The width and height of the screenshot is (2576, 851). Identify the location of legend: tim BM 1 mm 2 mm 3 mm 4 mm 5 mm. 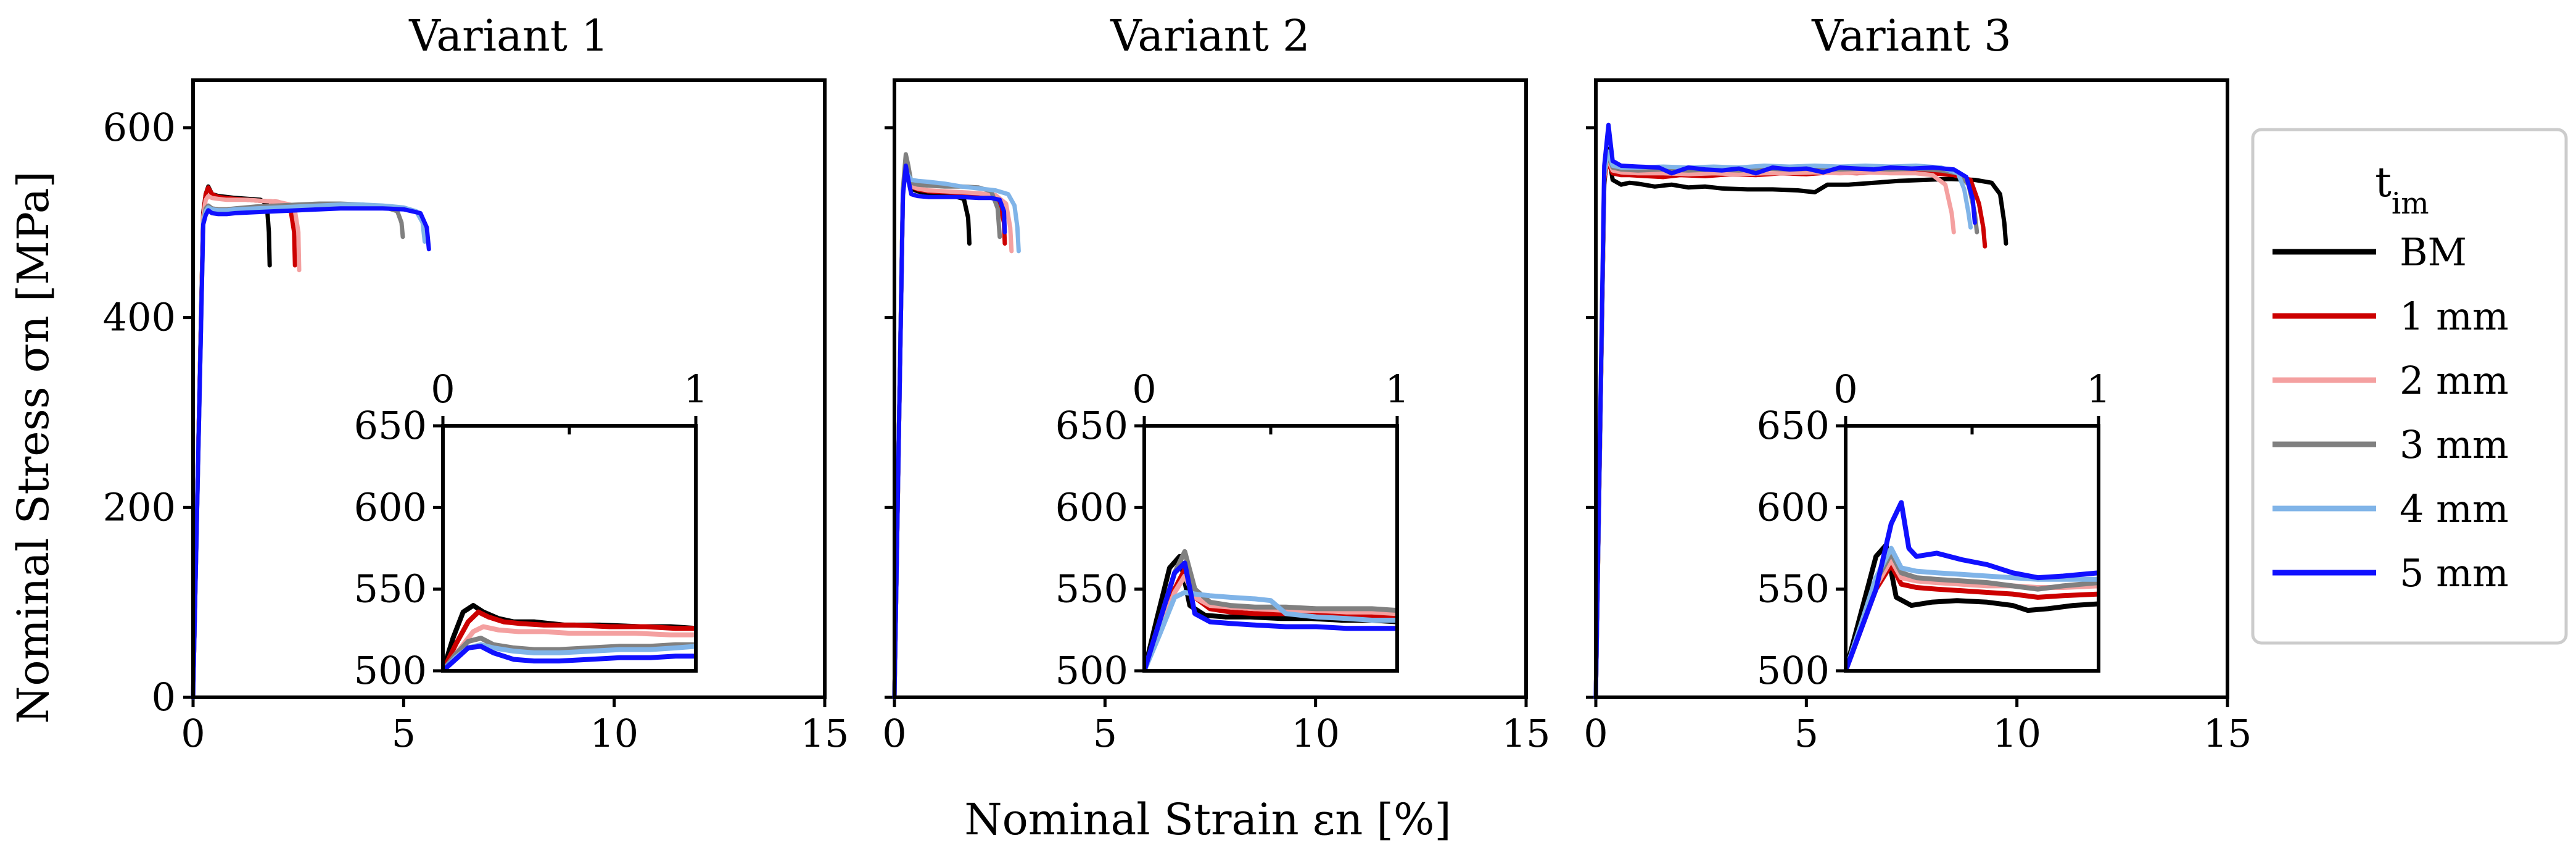
(2409, 386).